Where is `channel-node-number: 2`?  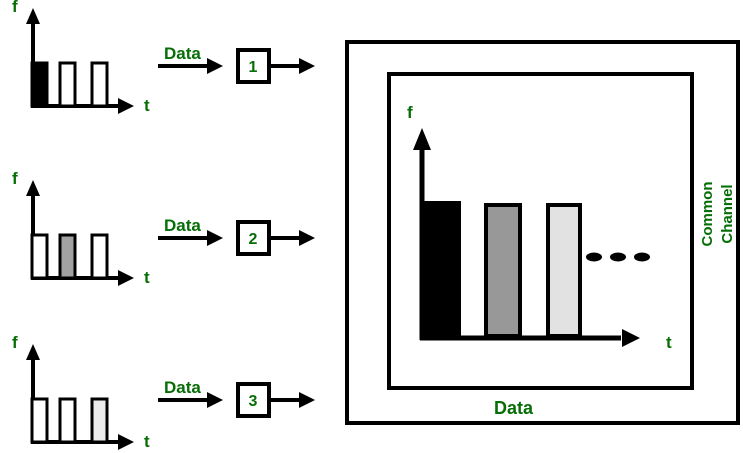
channel-node-number: 2 is located at coordinates (253, 239).